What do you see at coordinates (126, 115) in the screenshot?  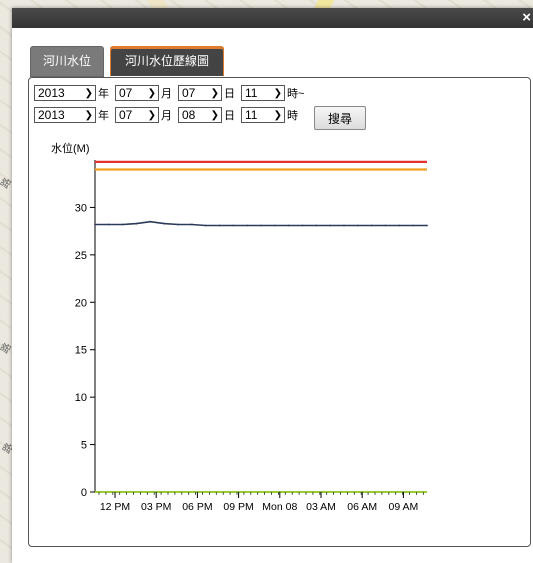 I see `end-month-value: 07` at bounding box center [126, 115].